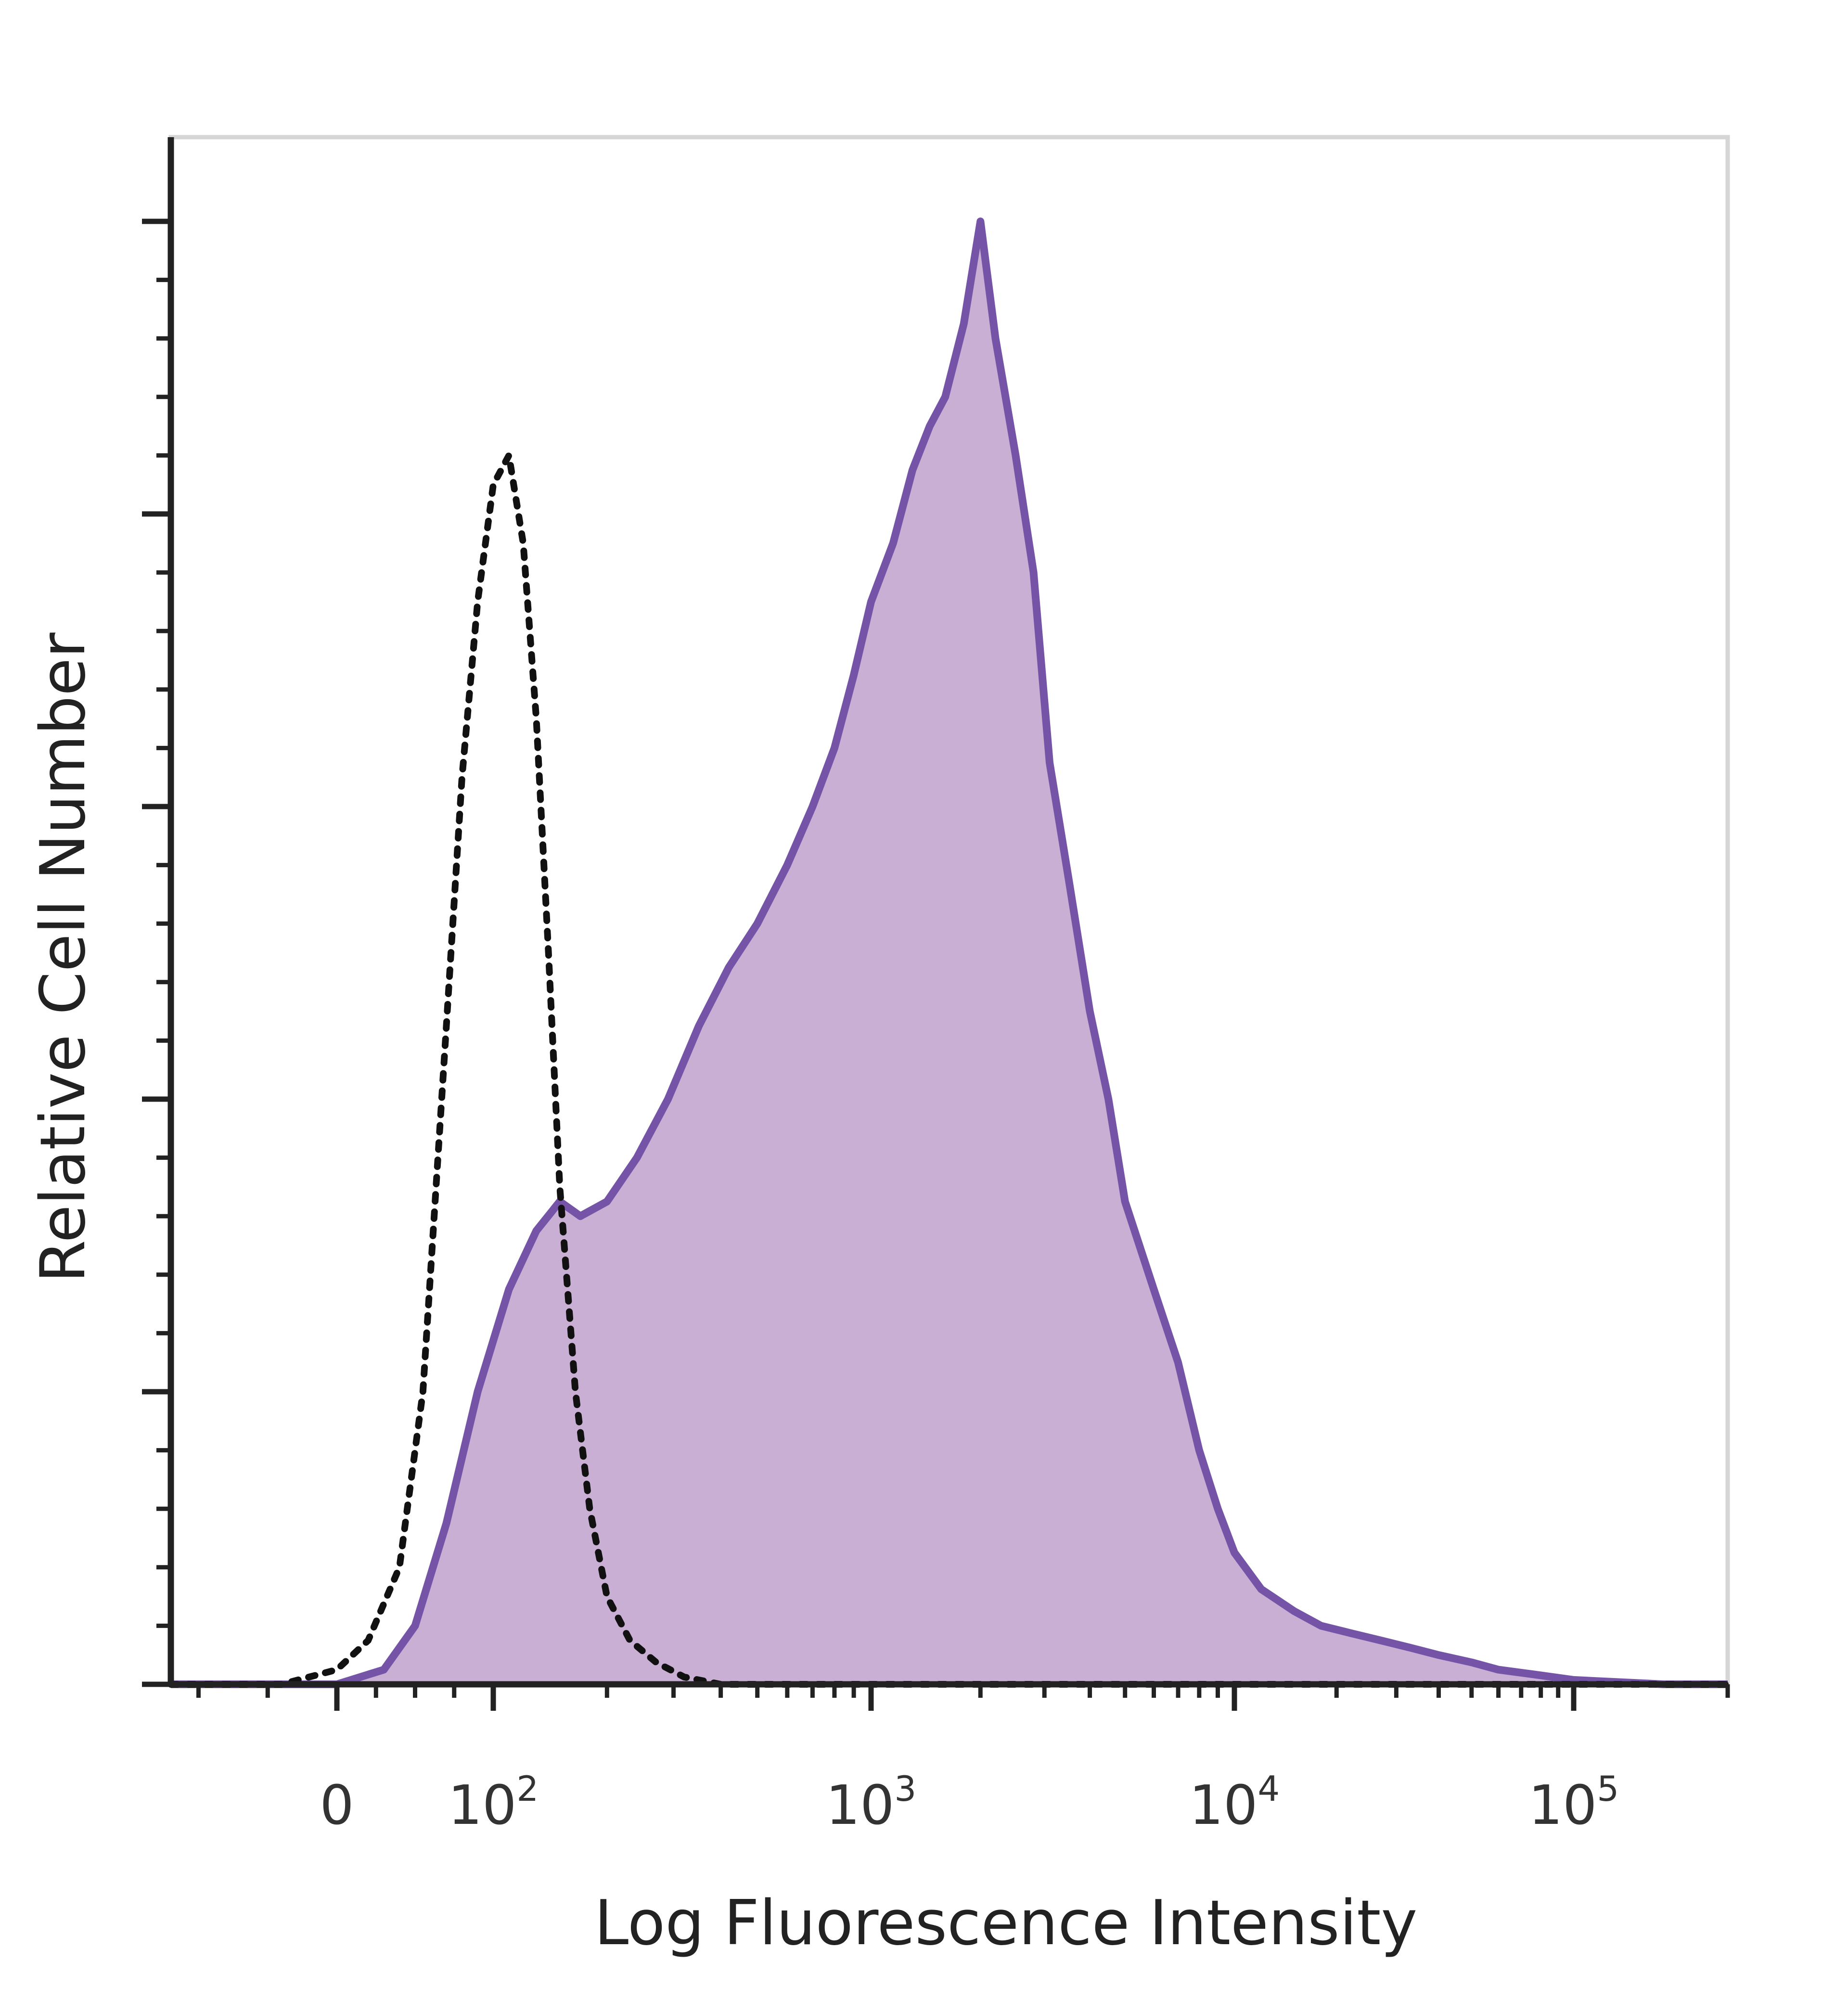  What do you see at coordinates (1573, 1803) in the screenshot?
I see `x-tick-label: 105` at bounding box center [1573, 1803].